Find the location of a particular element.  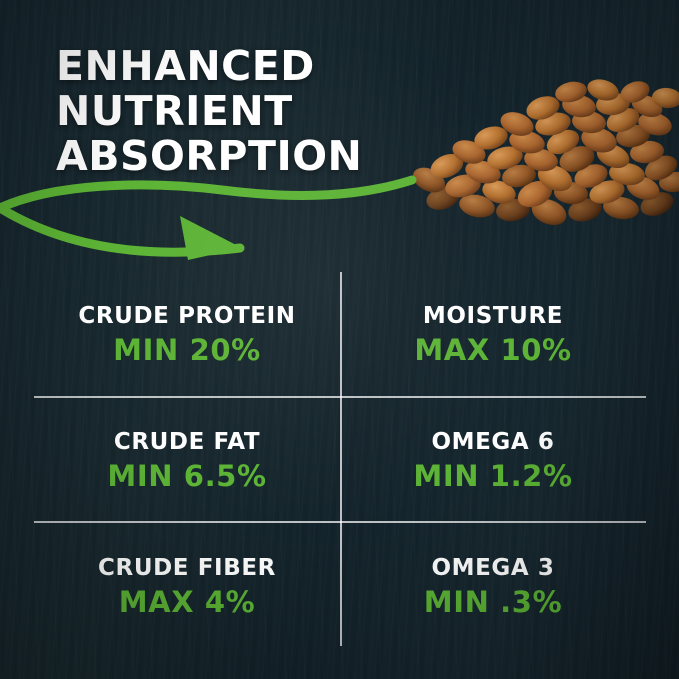

nutrient-value: MIN .3% is located at coordinates (493, 602).